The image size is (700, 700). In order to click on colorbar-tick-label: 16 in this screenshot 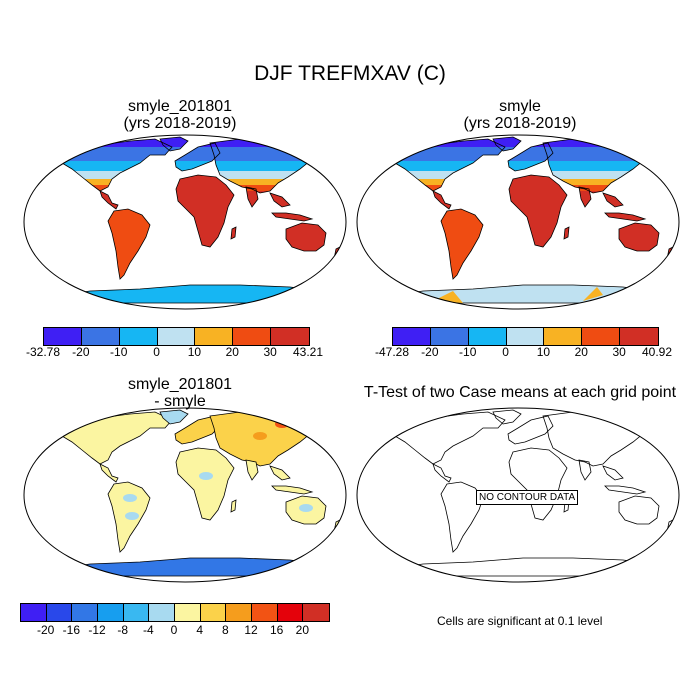, I will do `click(276, 630)`.